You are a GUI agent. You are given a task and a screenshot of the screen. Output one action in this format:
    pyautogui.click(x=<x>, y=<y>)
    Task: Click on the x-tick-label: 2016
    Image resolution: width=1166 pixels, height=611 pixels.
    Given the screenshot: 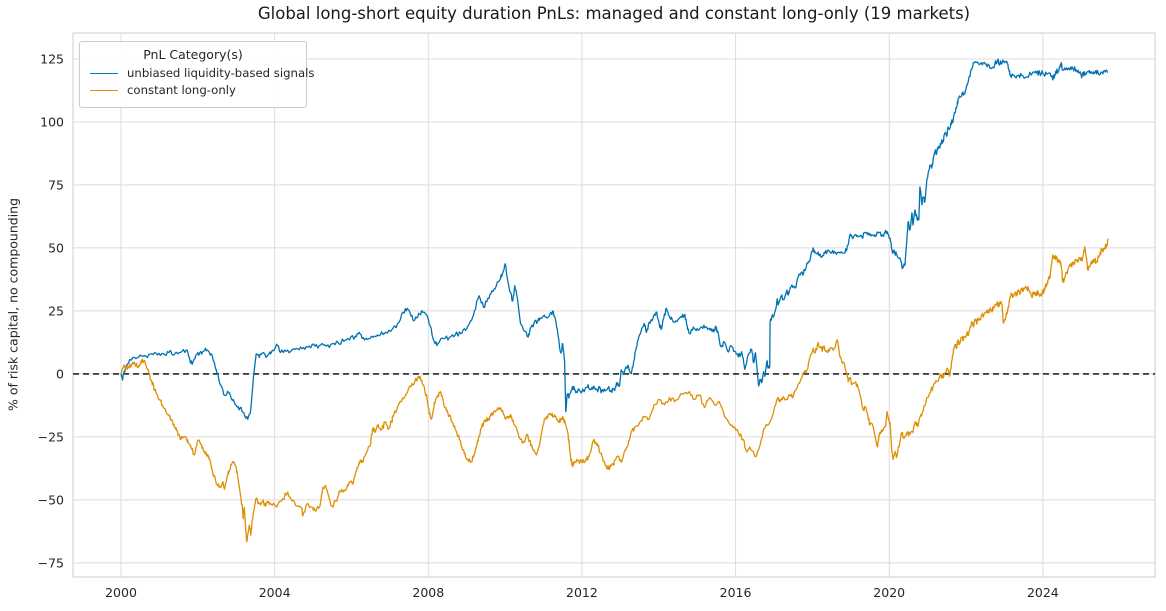 What is the action you would take?
    pyautogui.click(x=736, y=592)
    